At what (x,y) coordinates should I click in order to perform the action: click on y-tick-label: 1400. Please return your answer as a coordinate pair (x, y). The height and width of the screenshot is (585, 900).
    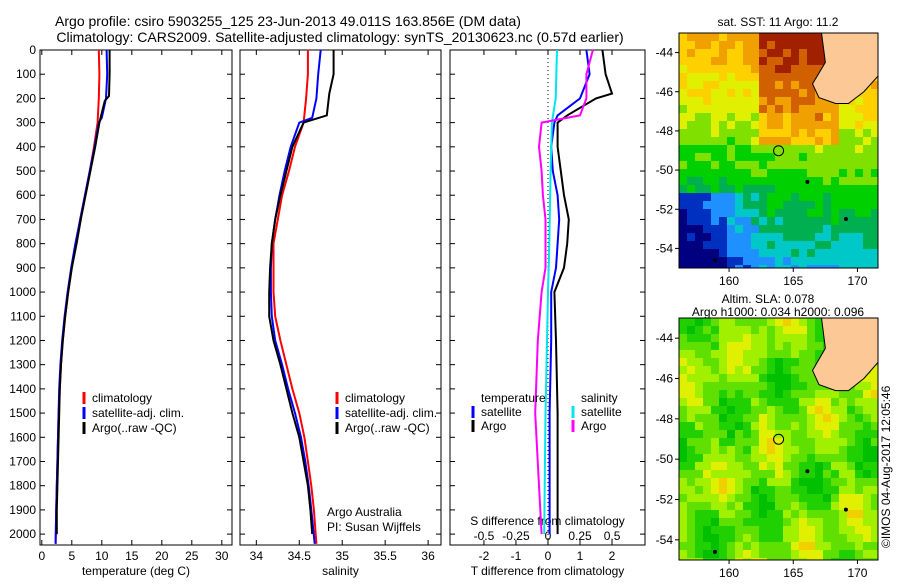
    Looking at the image, I should click on (22, 389).